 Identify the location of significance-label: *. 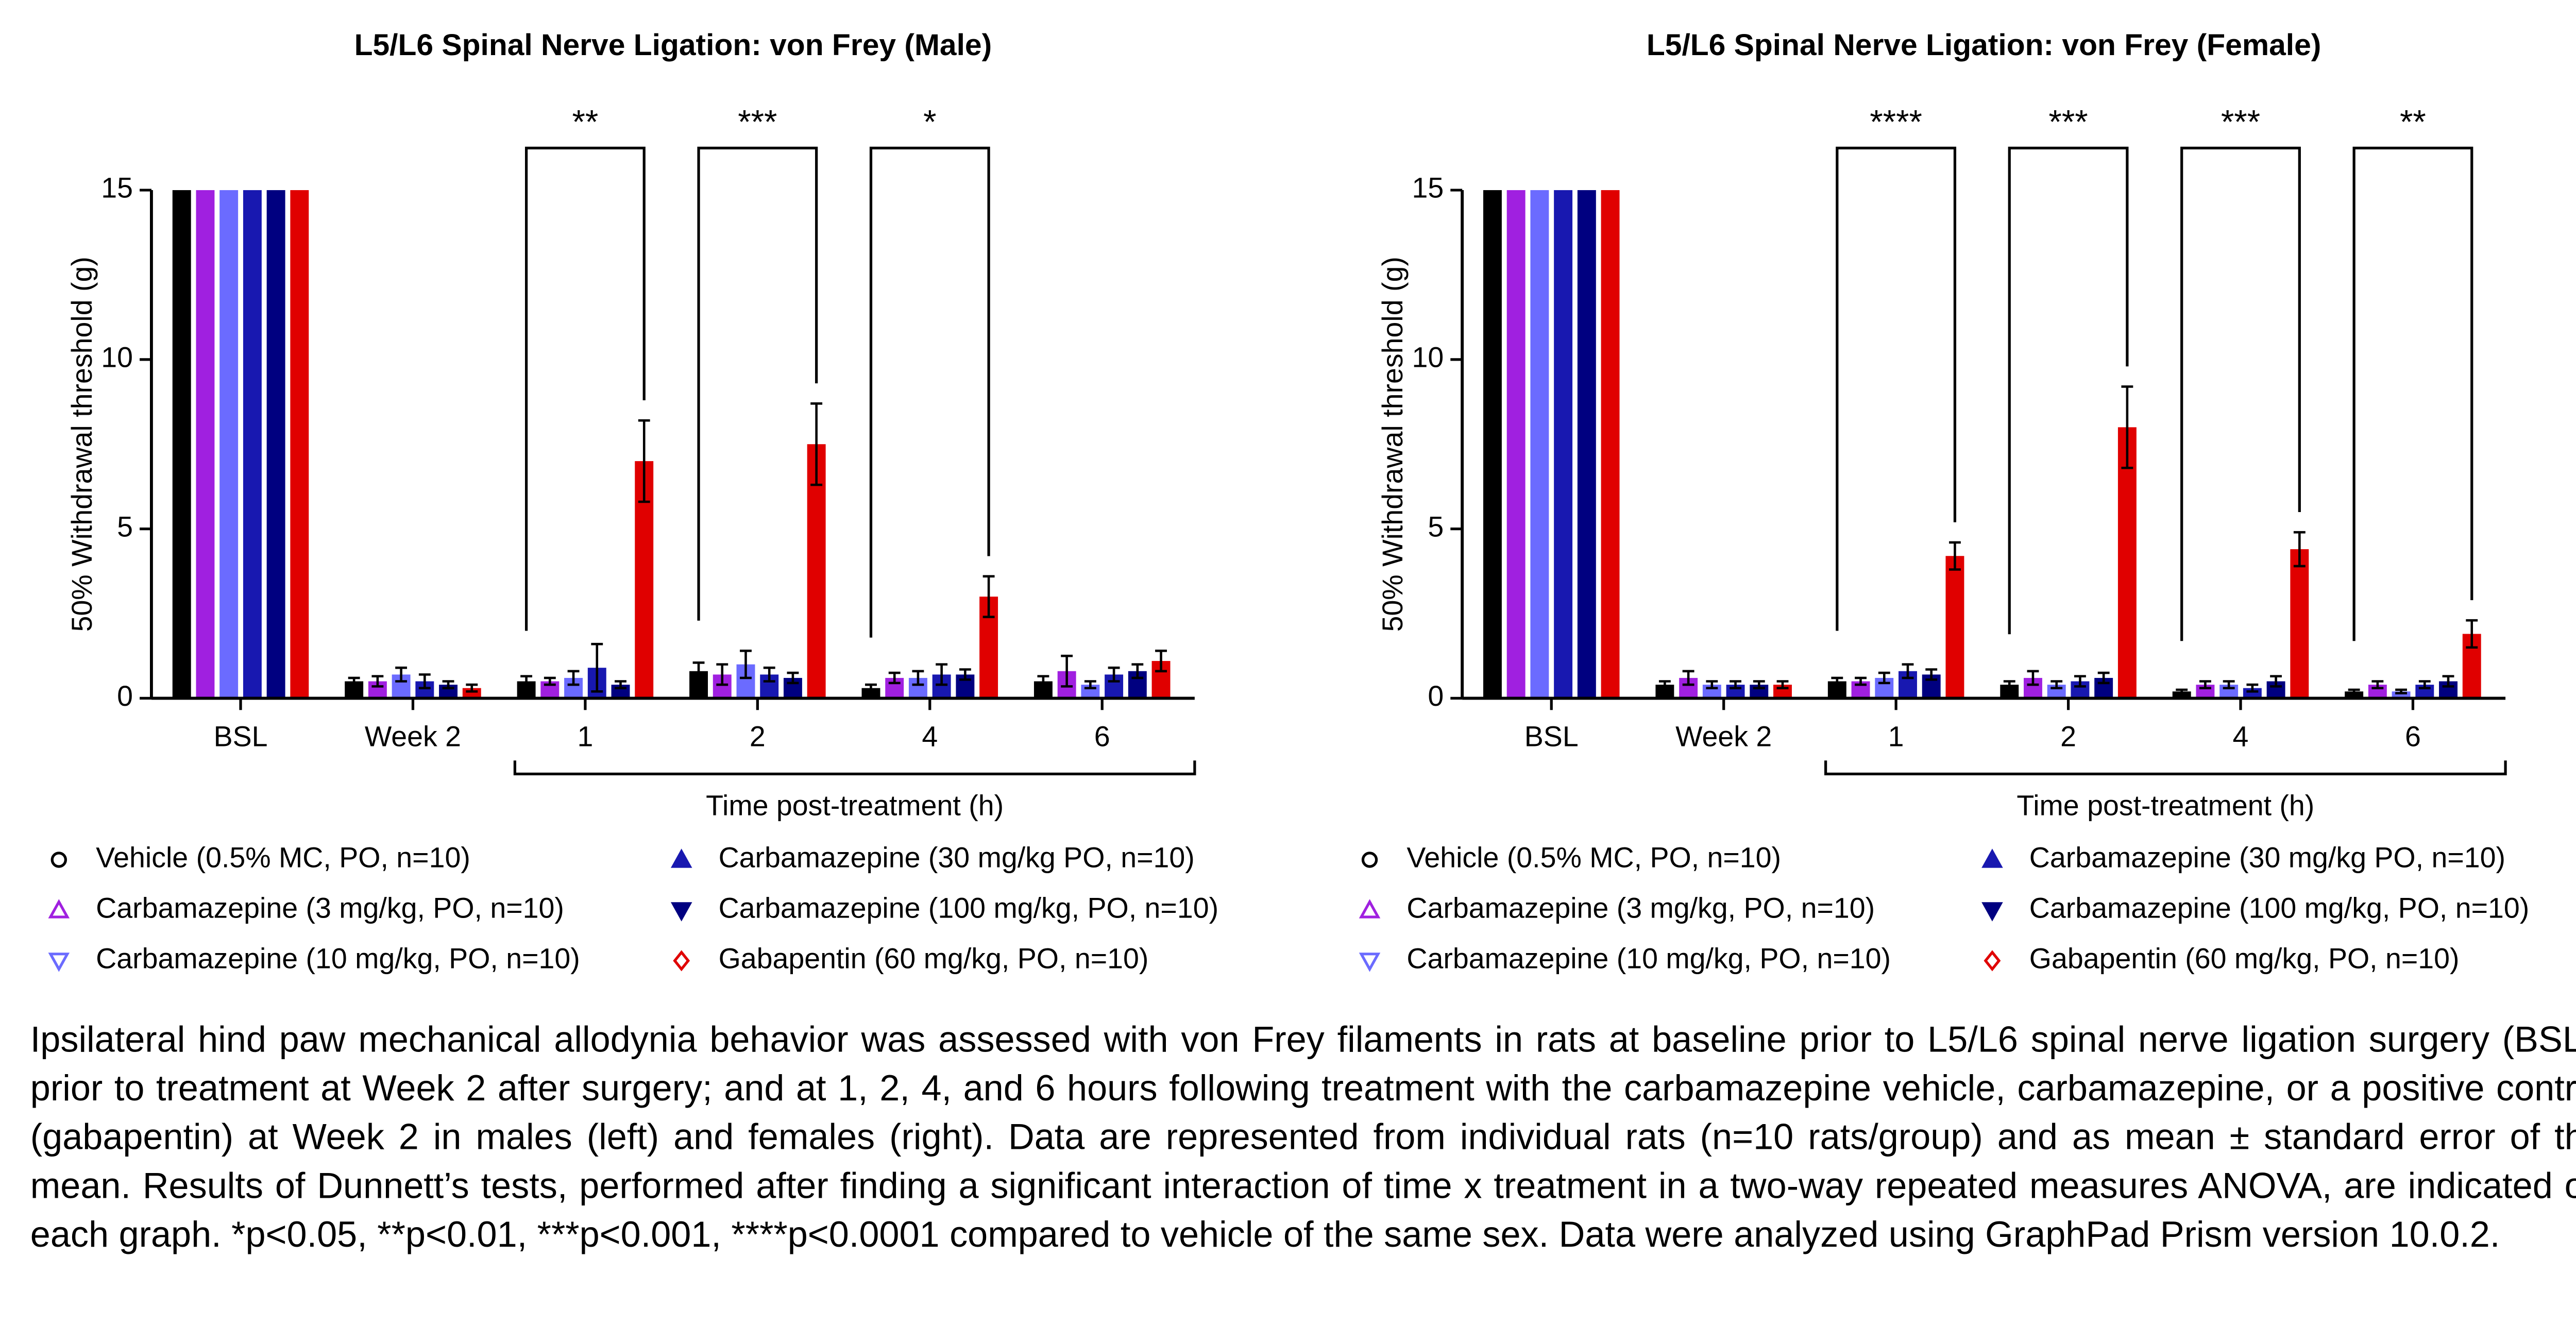
(929, 122).